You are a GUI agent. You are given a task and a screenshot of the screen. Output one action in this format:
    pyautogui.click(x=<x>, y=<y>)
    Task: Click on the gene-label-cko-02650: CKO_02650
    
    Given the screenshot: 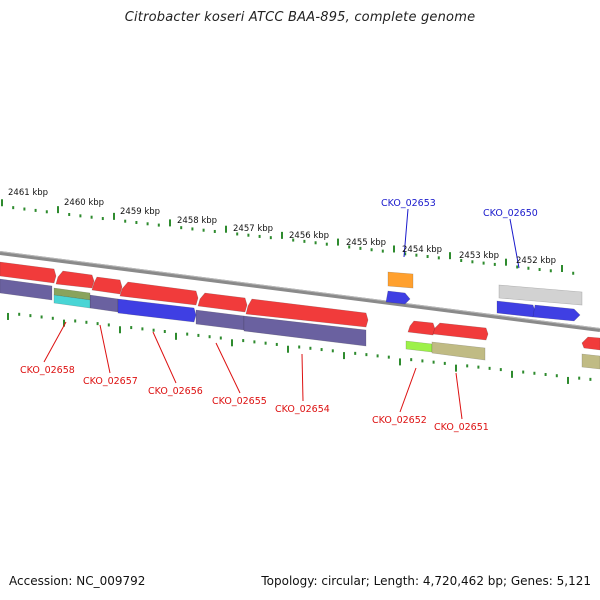 What is the action you would take?
    pyautogui.click(x=510, y=213)
    